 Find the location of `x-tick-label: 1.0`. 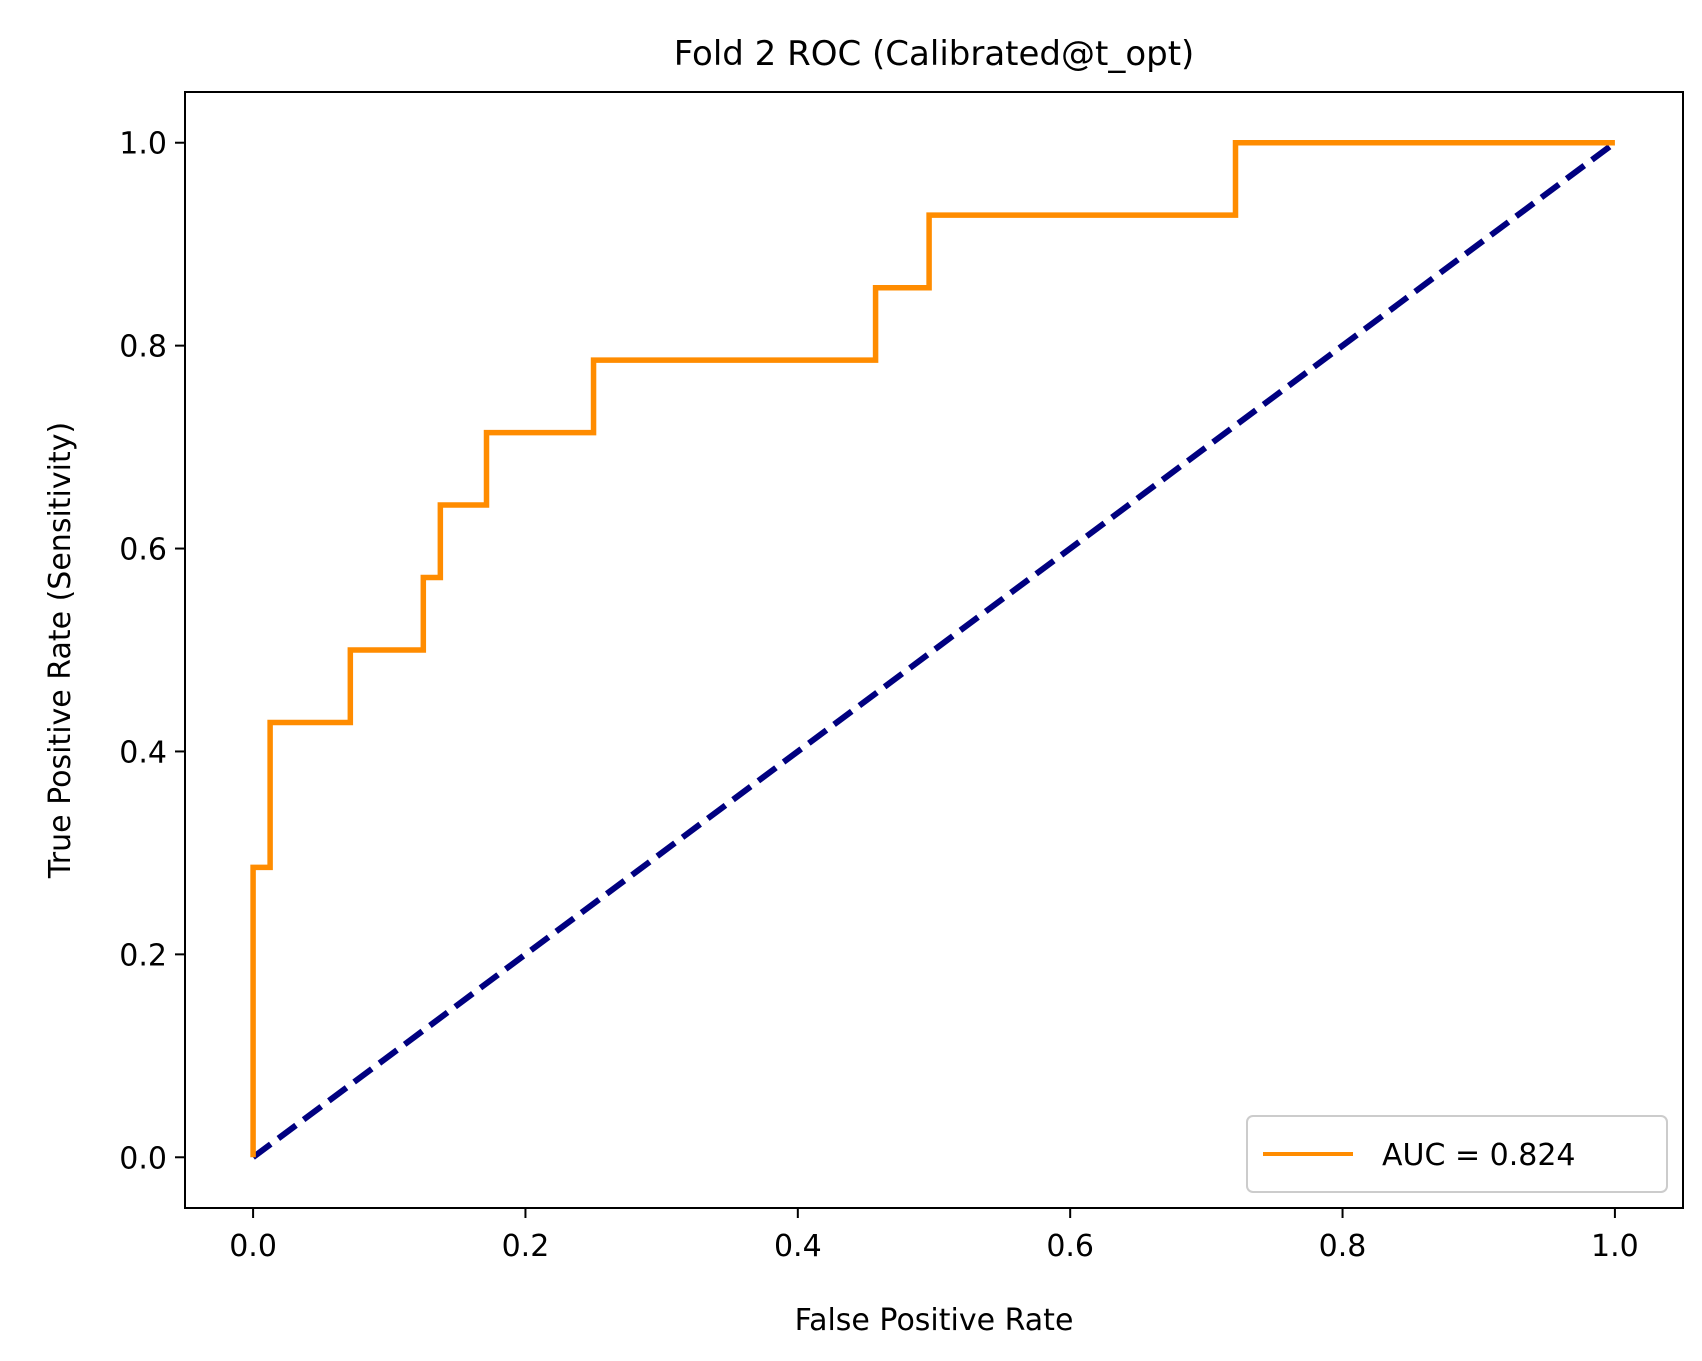

x-tick-label: 1.0 is located at coordinates (1615, 1246).